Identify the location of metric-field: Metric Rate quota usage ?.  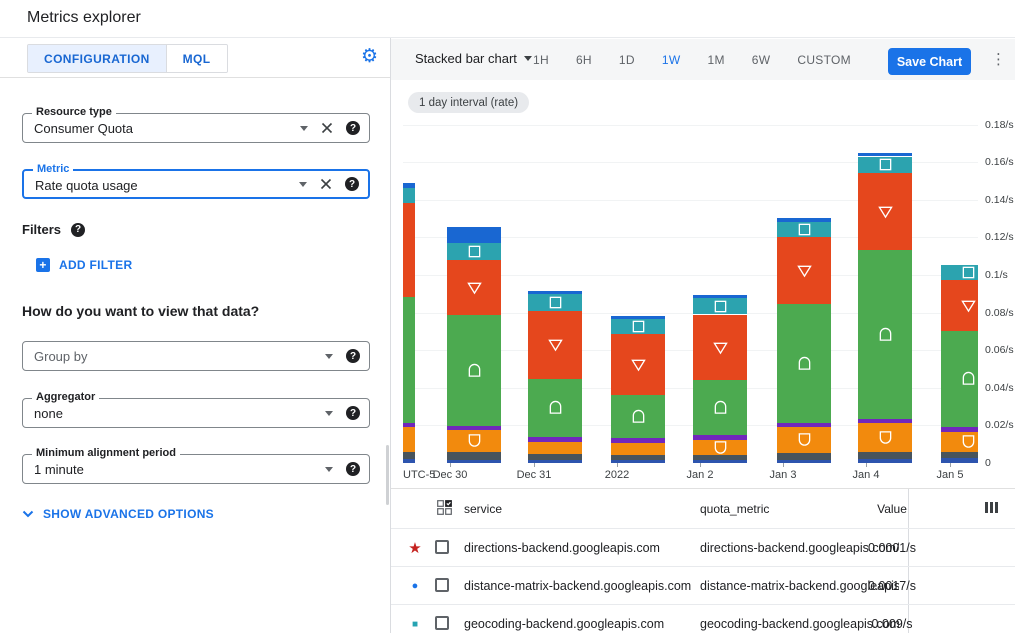
(196, 181).